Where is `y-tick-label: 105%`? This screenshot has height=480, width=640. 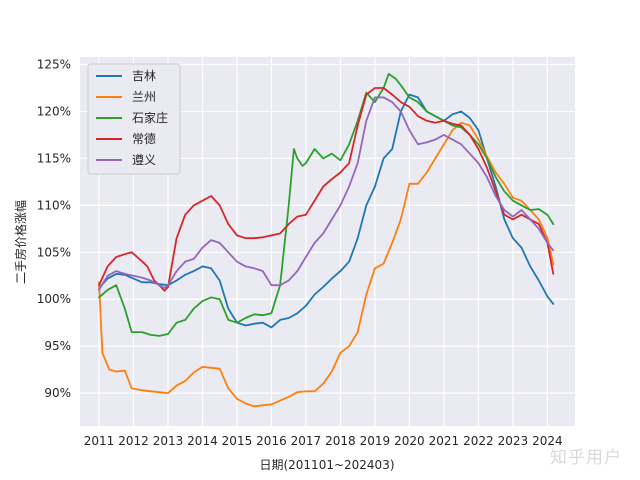 y-tick-label: 105% is located at coordinates (54, 252).